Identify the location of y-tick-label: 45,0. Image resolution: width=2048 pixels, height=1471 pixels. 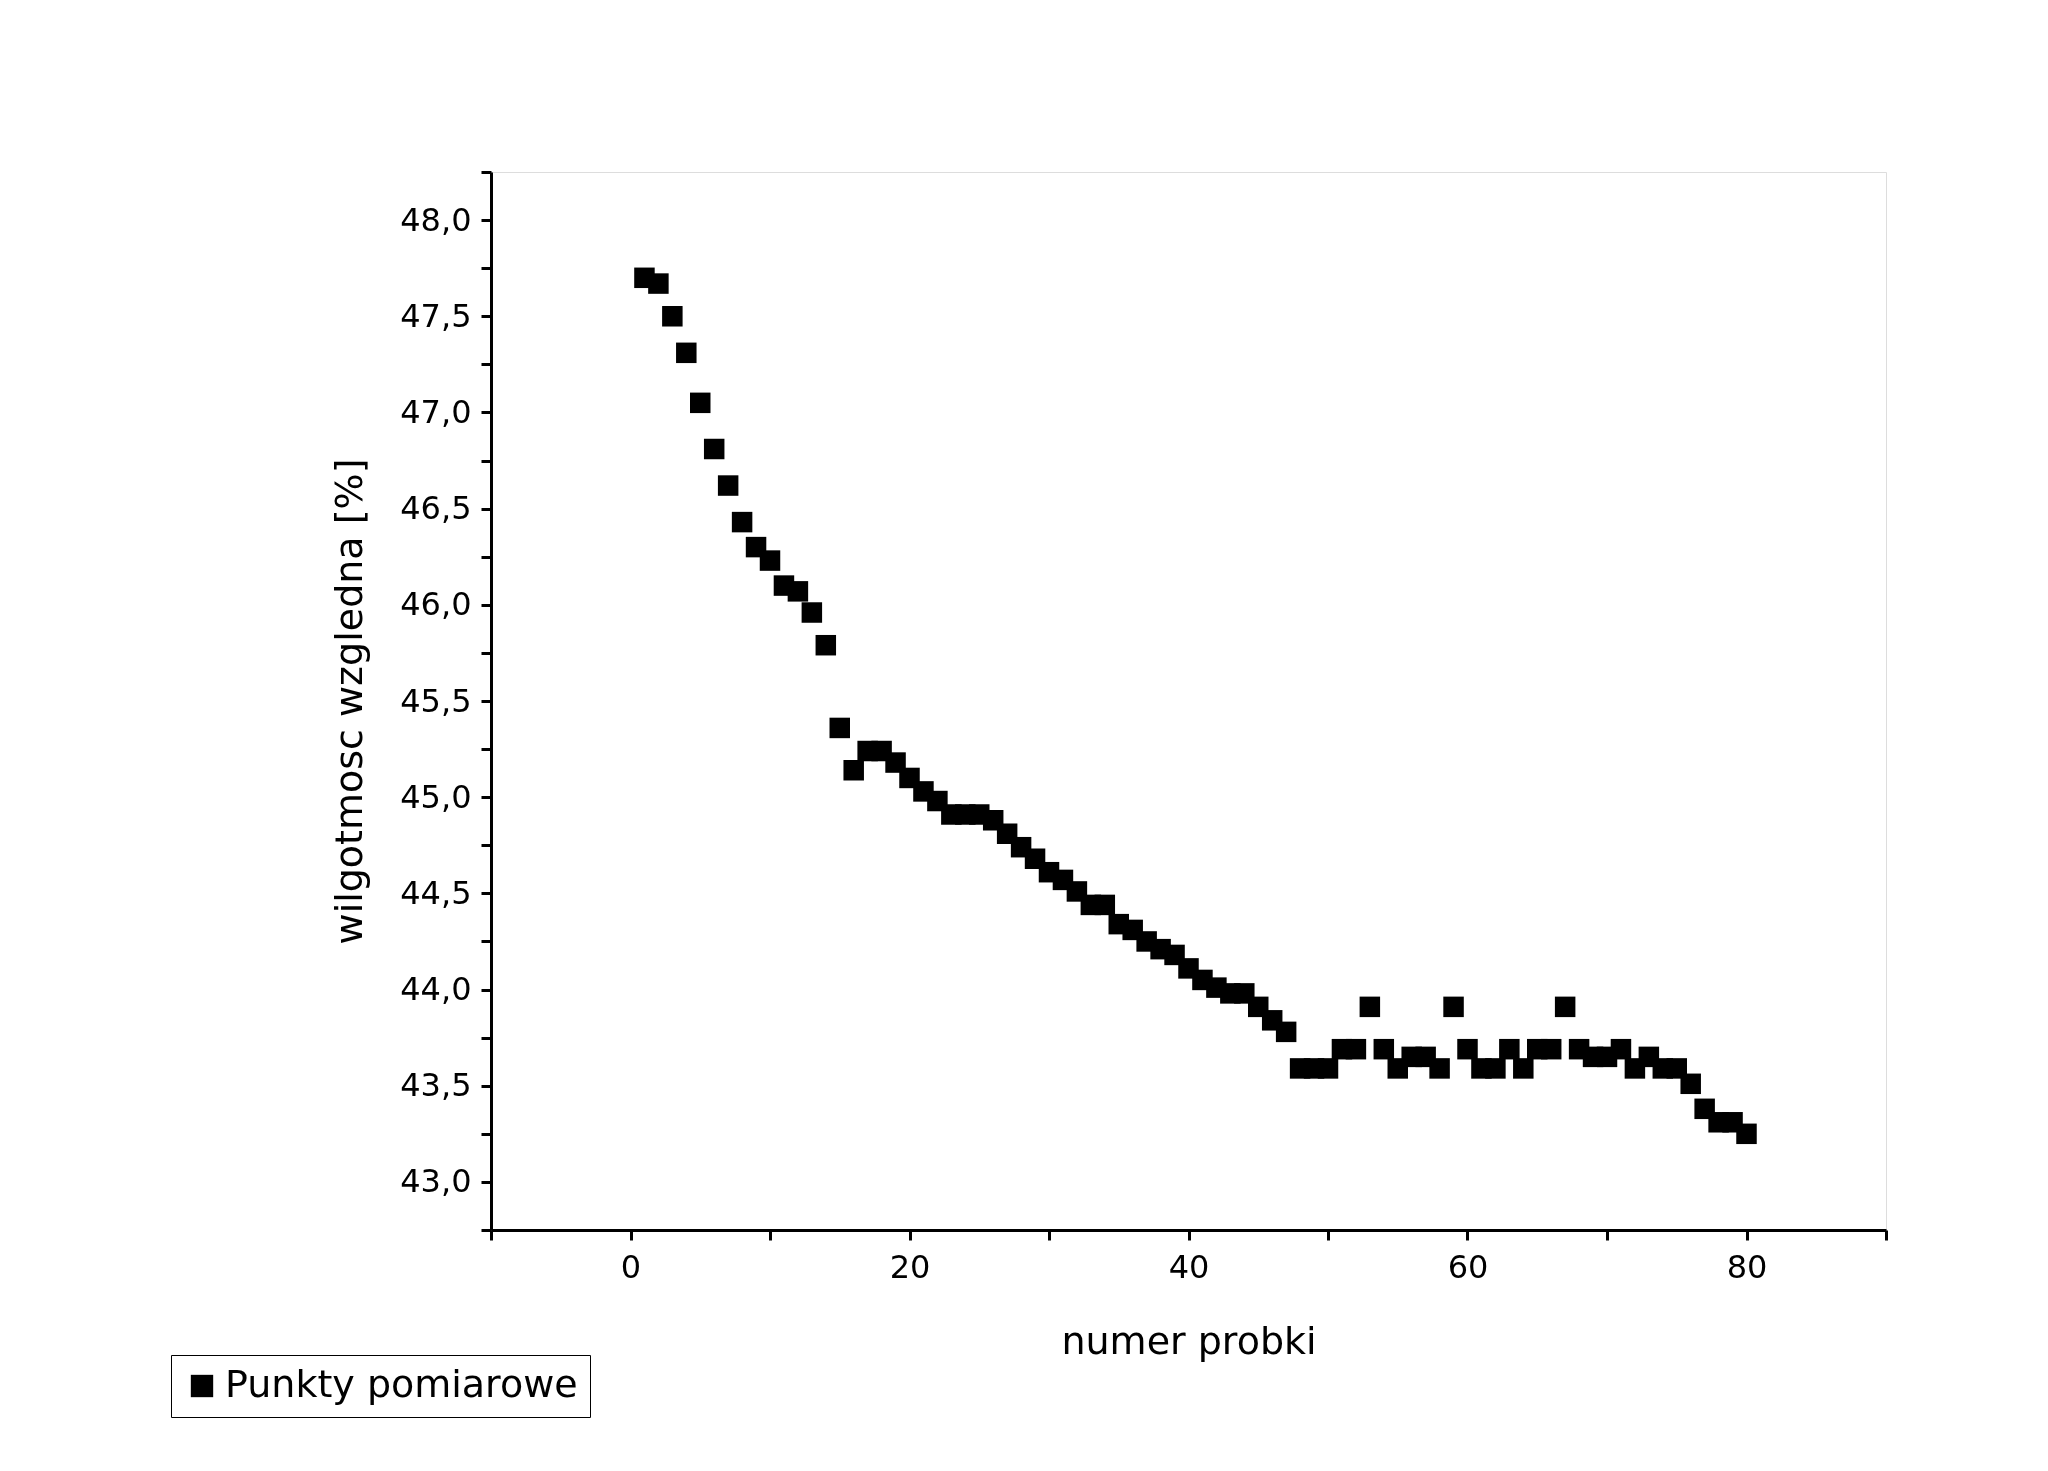
(436, 796).